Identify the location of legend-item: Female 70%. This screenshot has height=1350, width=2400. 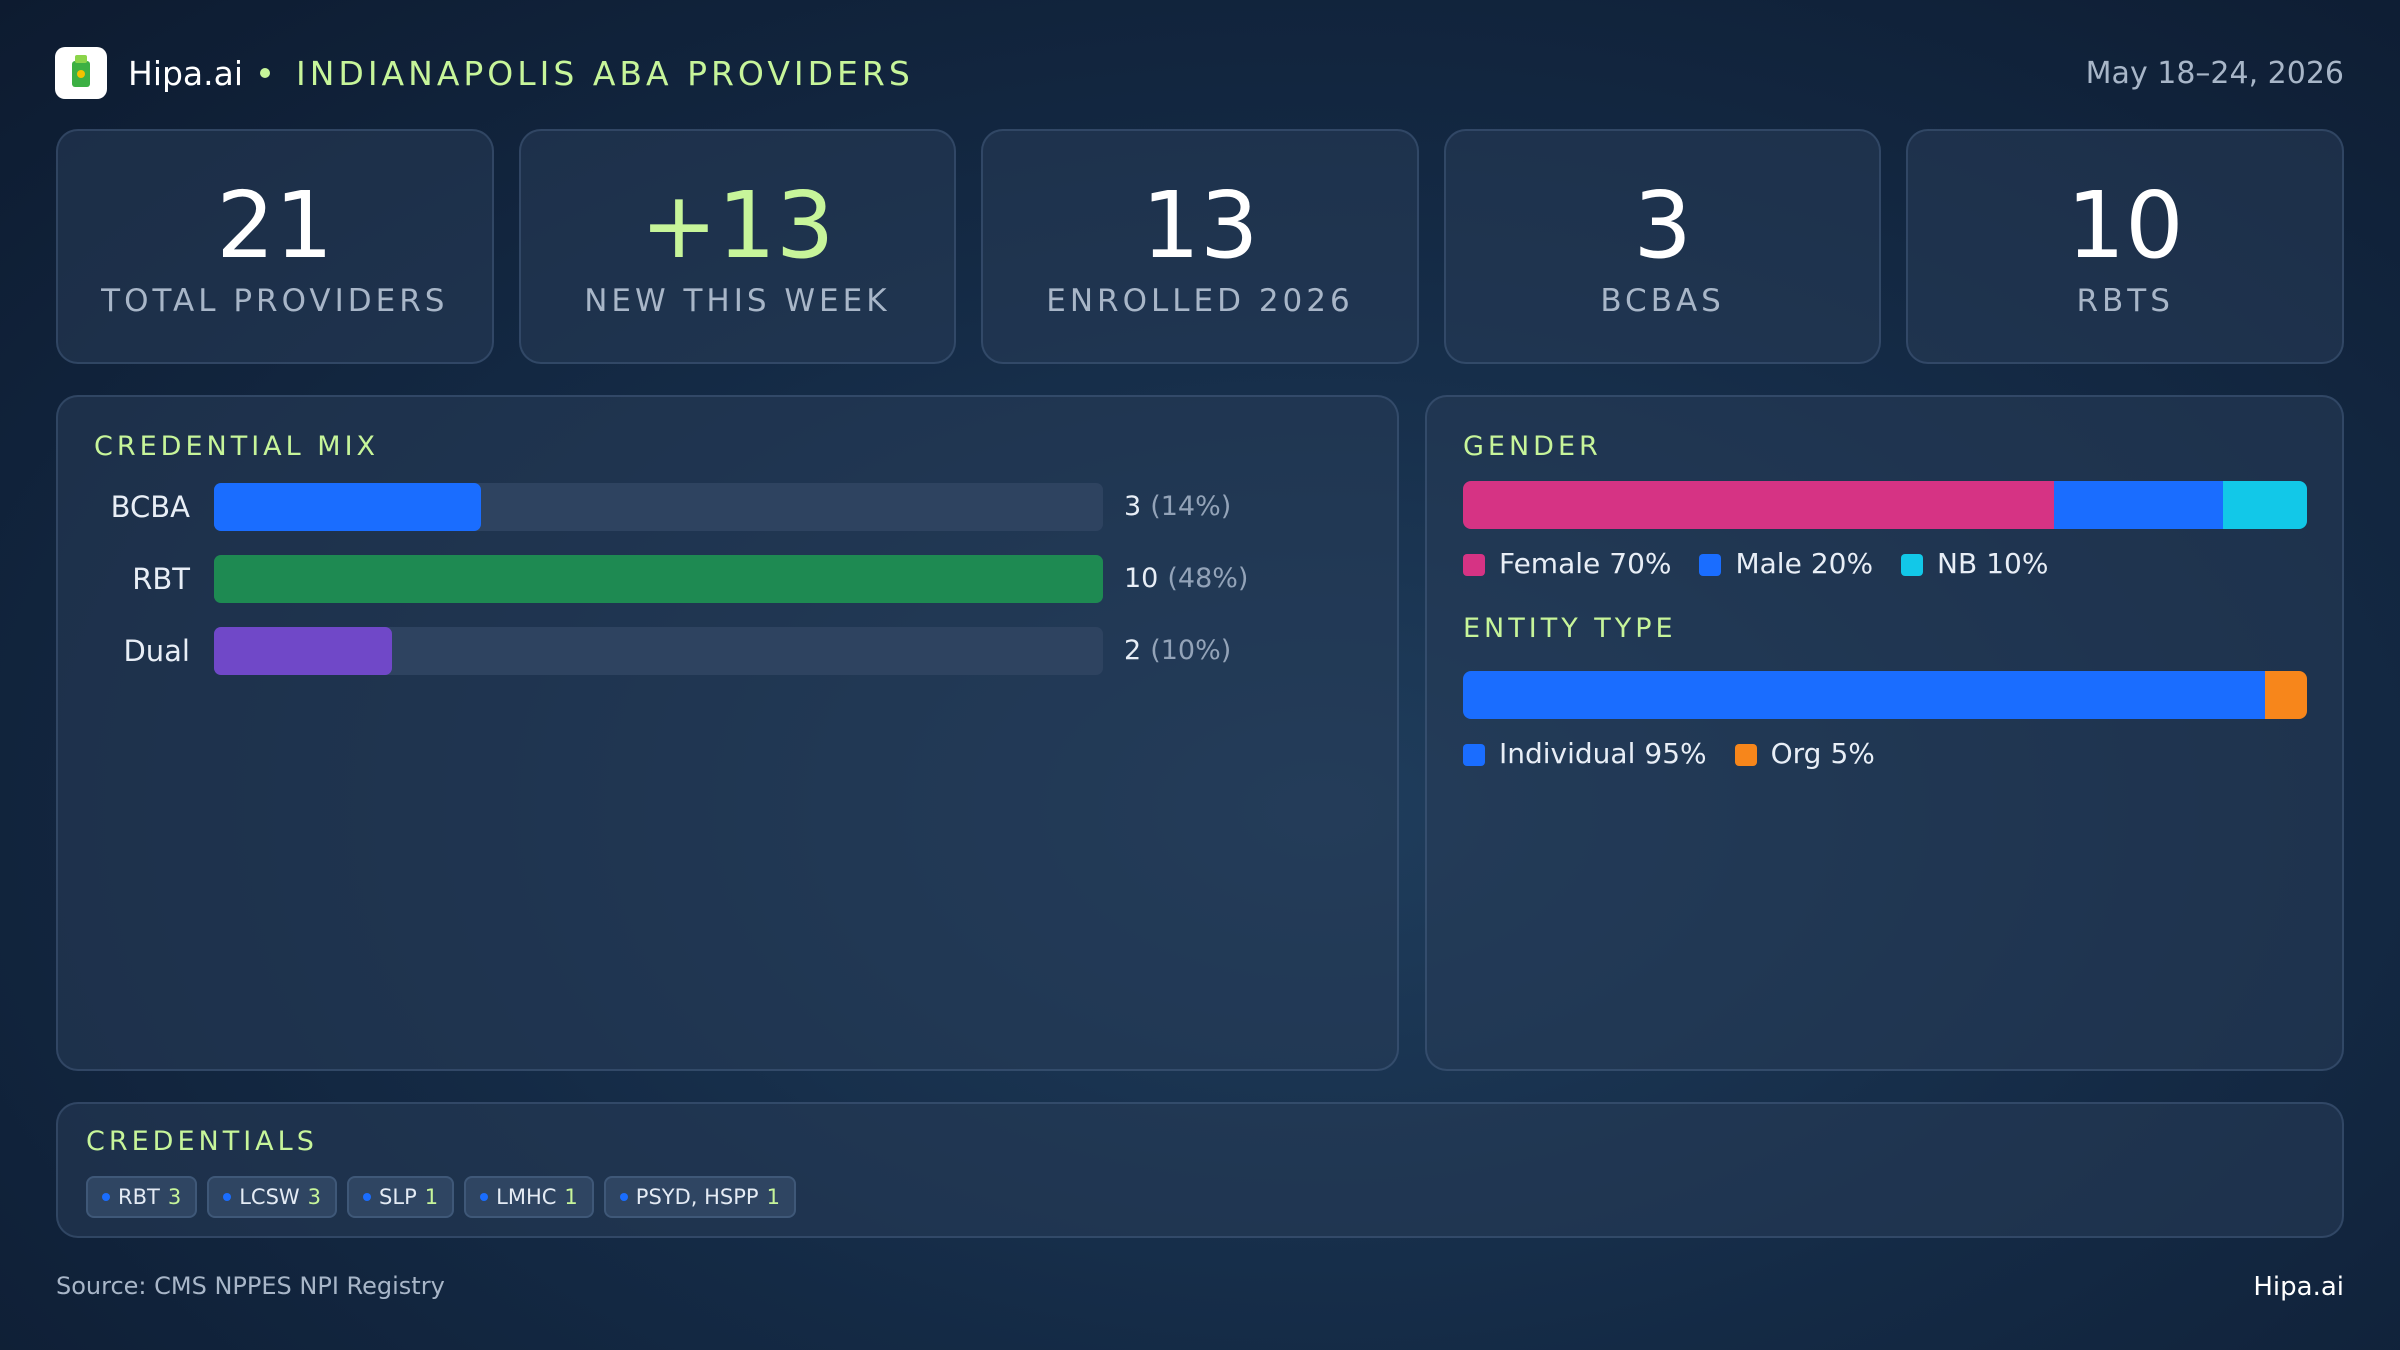
(1567, 563).